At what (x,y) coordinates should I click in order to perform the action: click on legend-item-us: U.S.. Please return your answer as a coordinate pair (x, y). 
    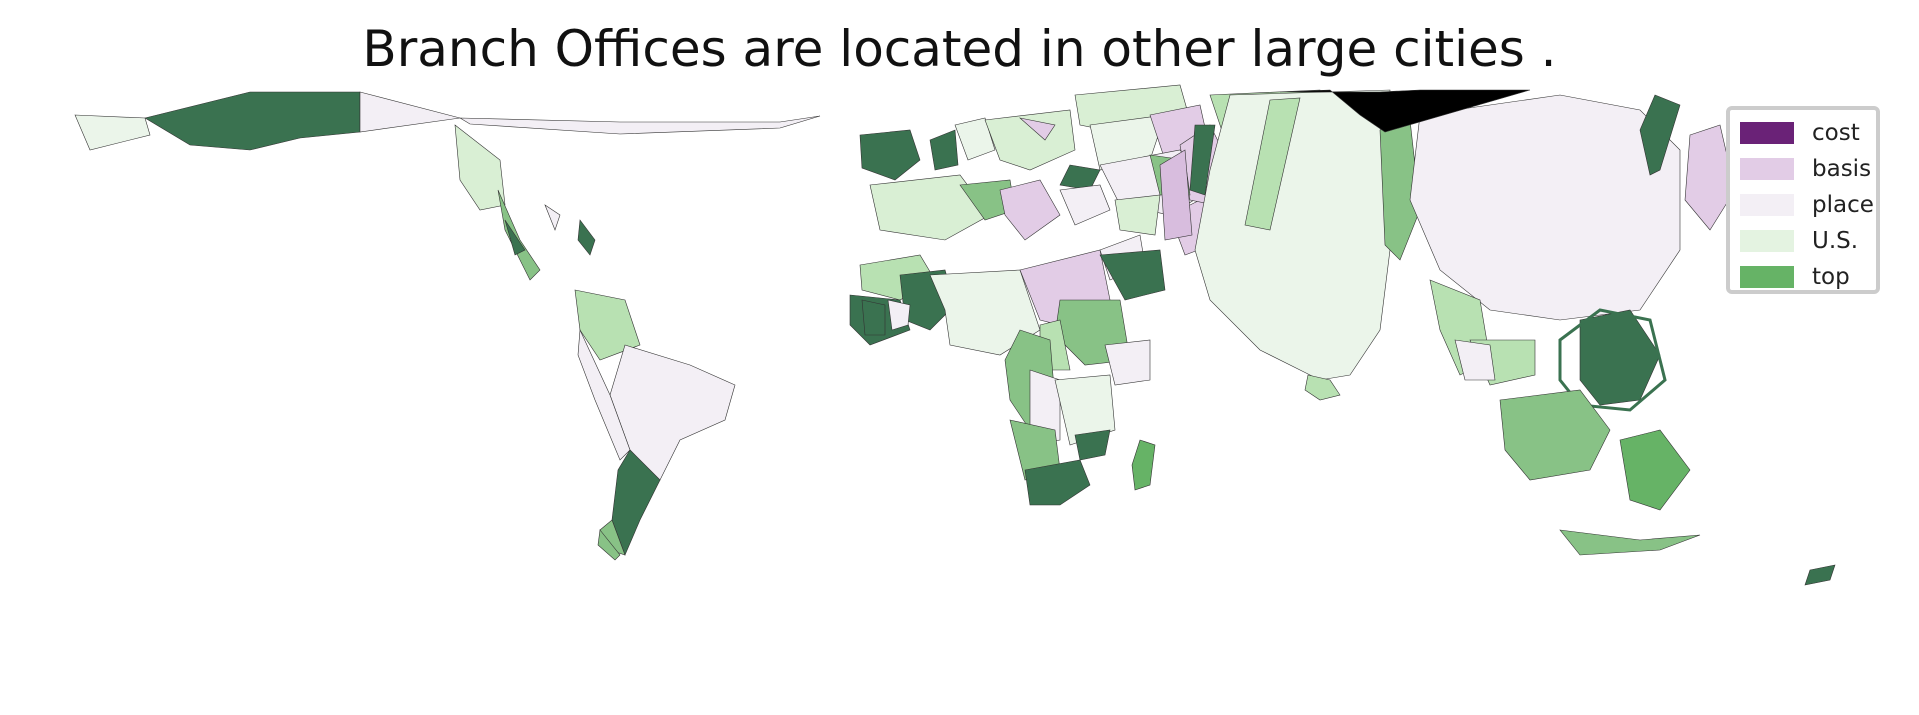
    Looking at the image, I should click on (1799, 241).